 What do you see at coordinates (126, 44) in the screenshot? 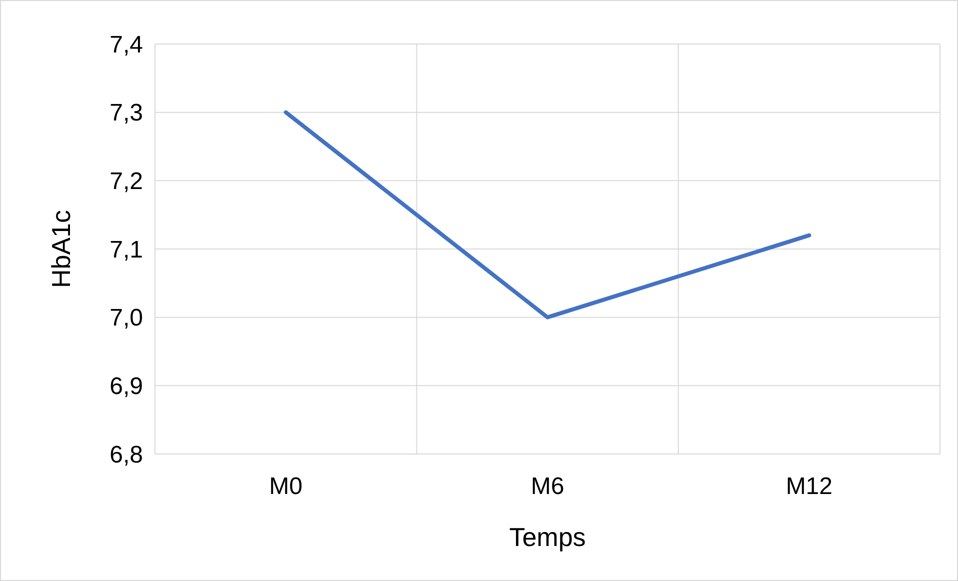
I see `y-tick-label: 7,4` at bounding box center [126, 44].